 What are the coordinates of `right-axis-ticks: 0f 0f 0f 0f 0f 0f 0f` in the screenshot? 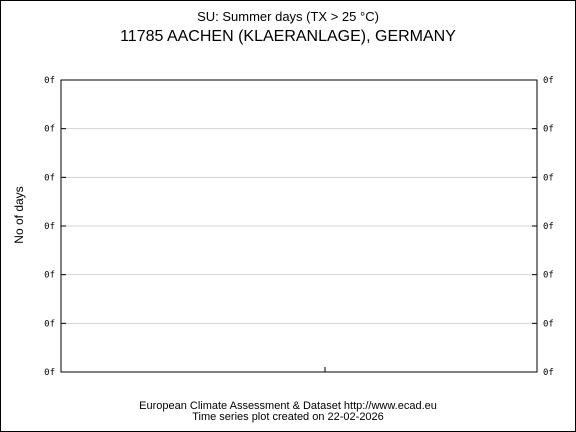 It's located at (543, 227).